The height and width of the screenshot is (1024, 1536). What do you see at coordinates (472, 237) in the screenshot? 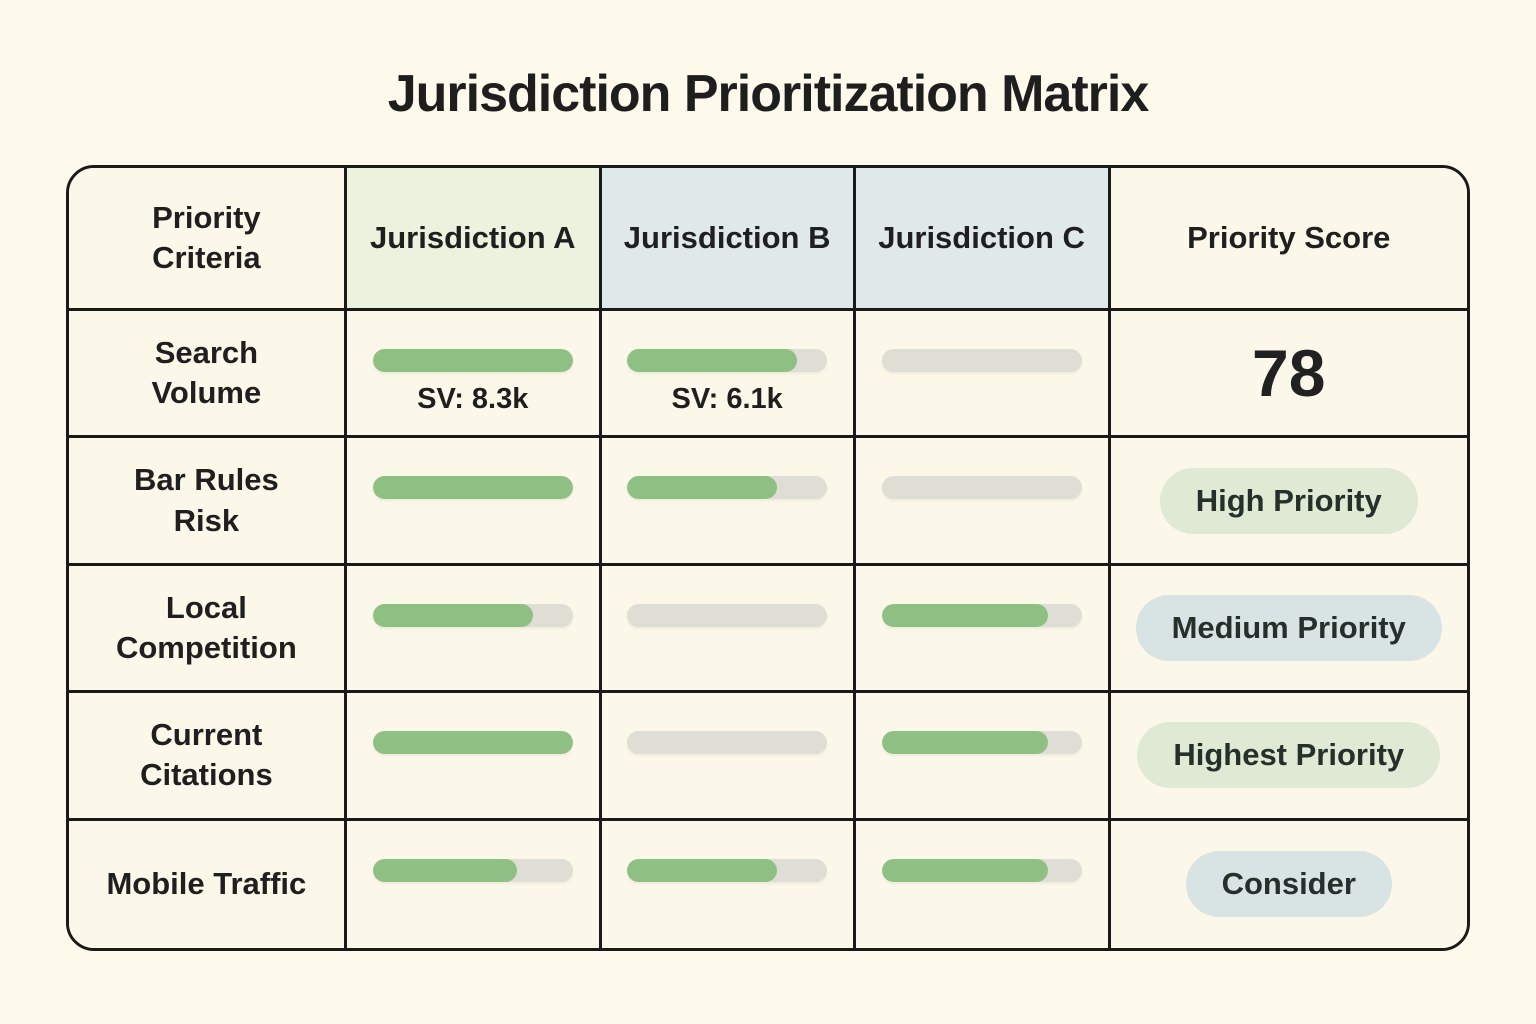
I see `column-header-label: Jurisdiction A` at bounding box center [472, 237].